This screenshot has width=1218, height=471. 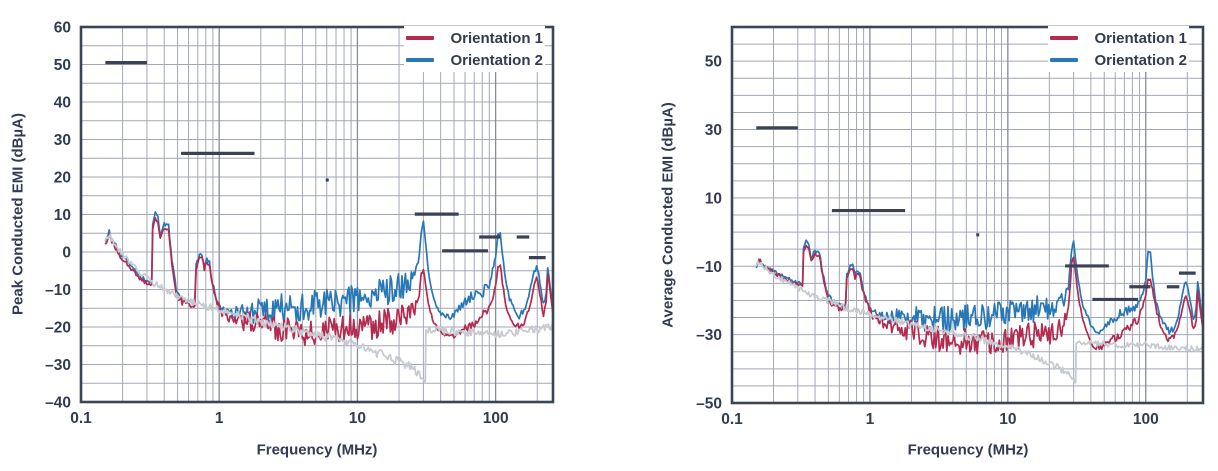 What do you see at coordinates (317, 450) in the screenshot?
I see `peak-chart-x-axis-title: Frequency (MHz)` at bounding box center [317, 450].